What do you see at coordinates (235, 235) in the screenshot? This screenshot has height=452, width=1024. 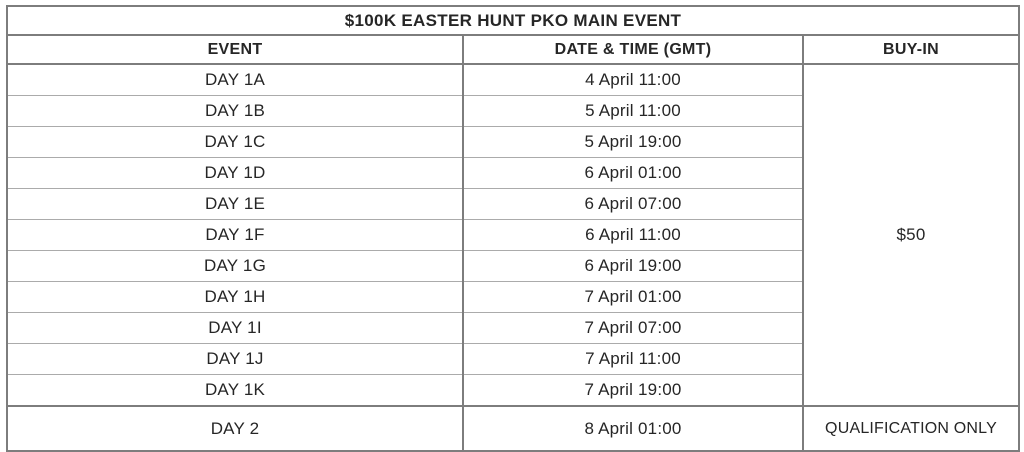 I see `event-cell: DAY 1F` at bounding box center [235, 235].